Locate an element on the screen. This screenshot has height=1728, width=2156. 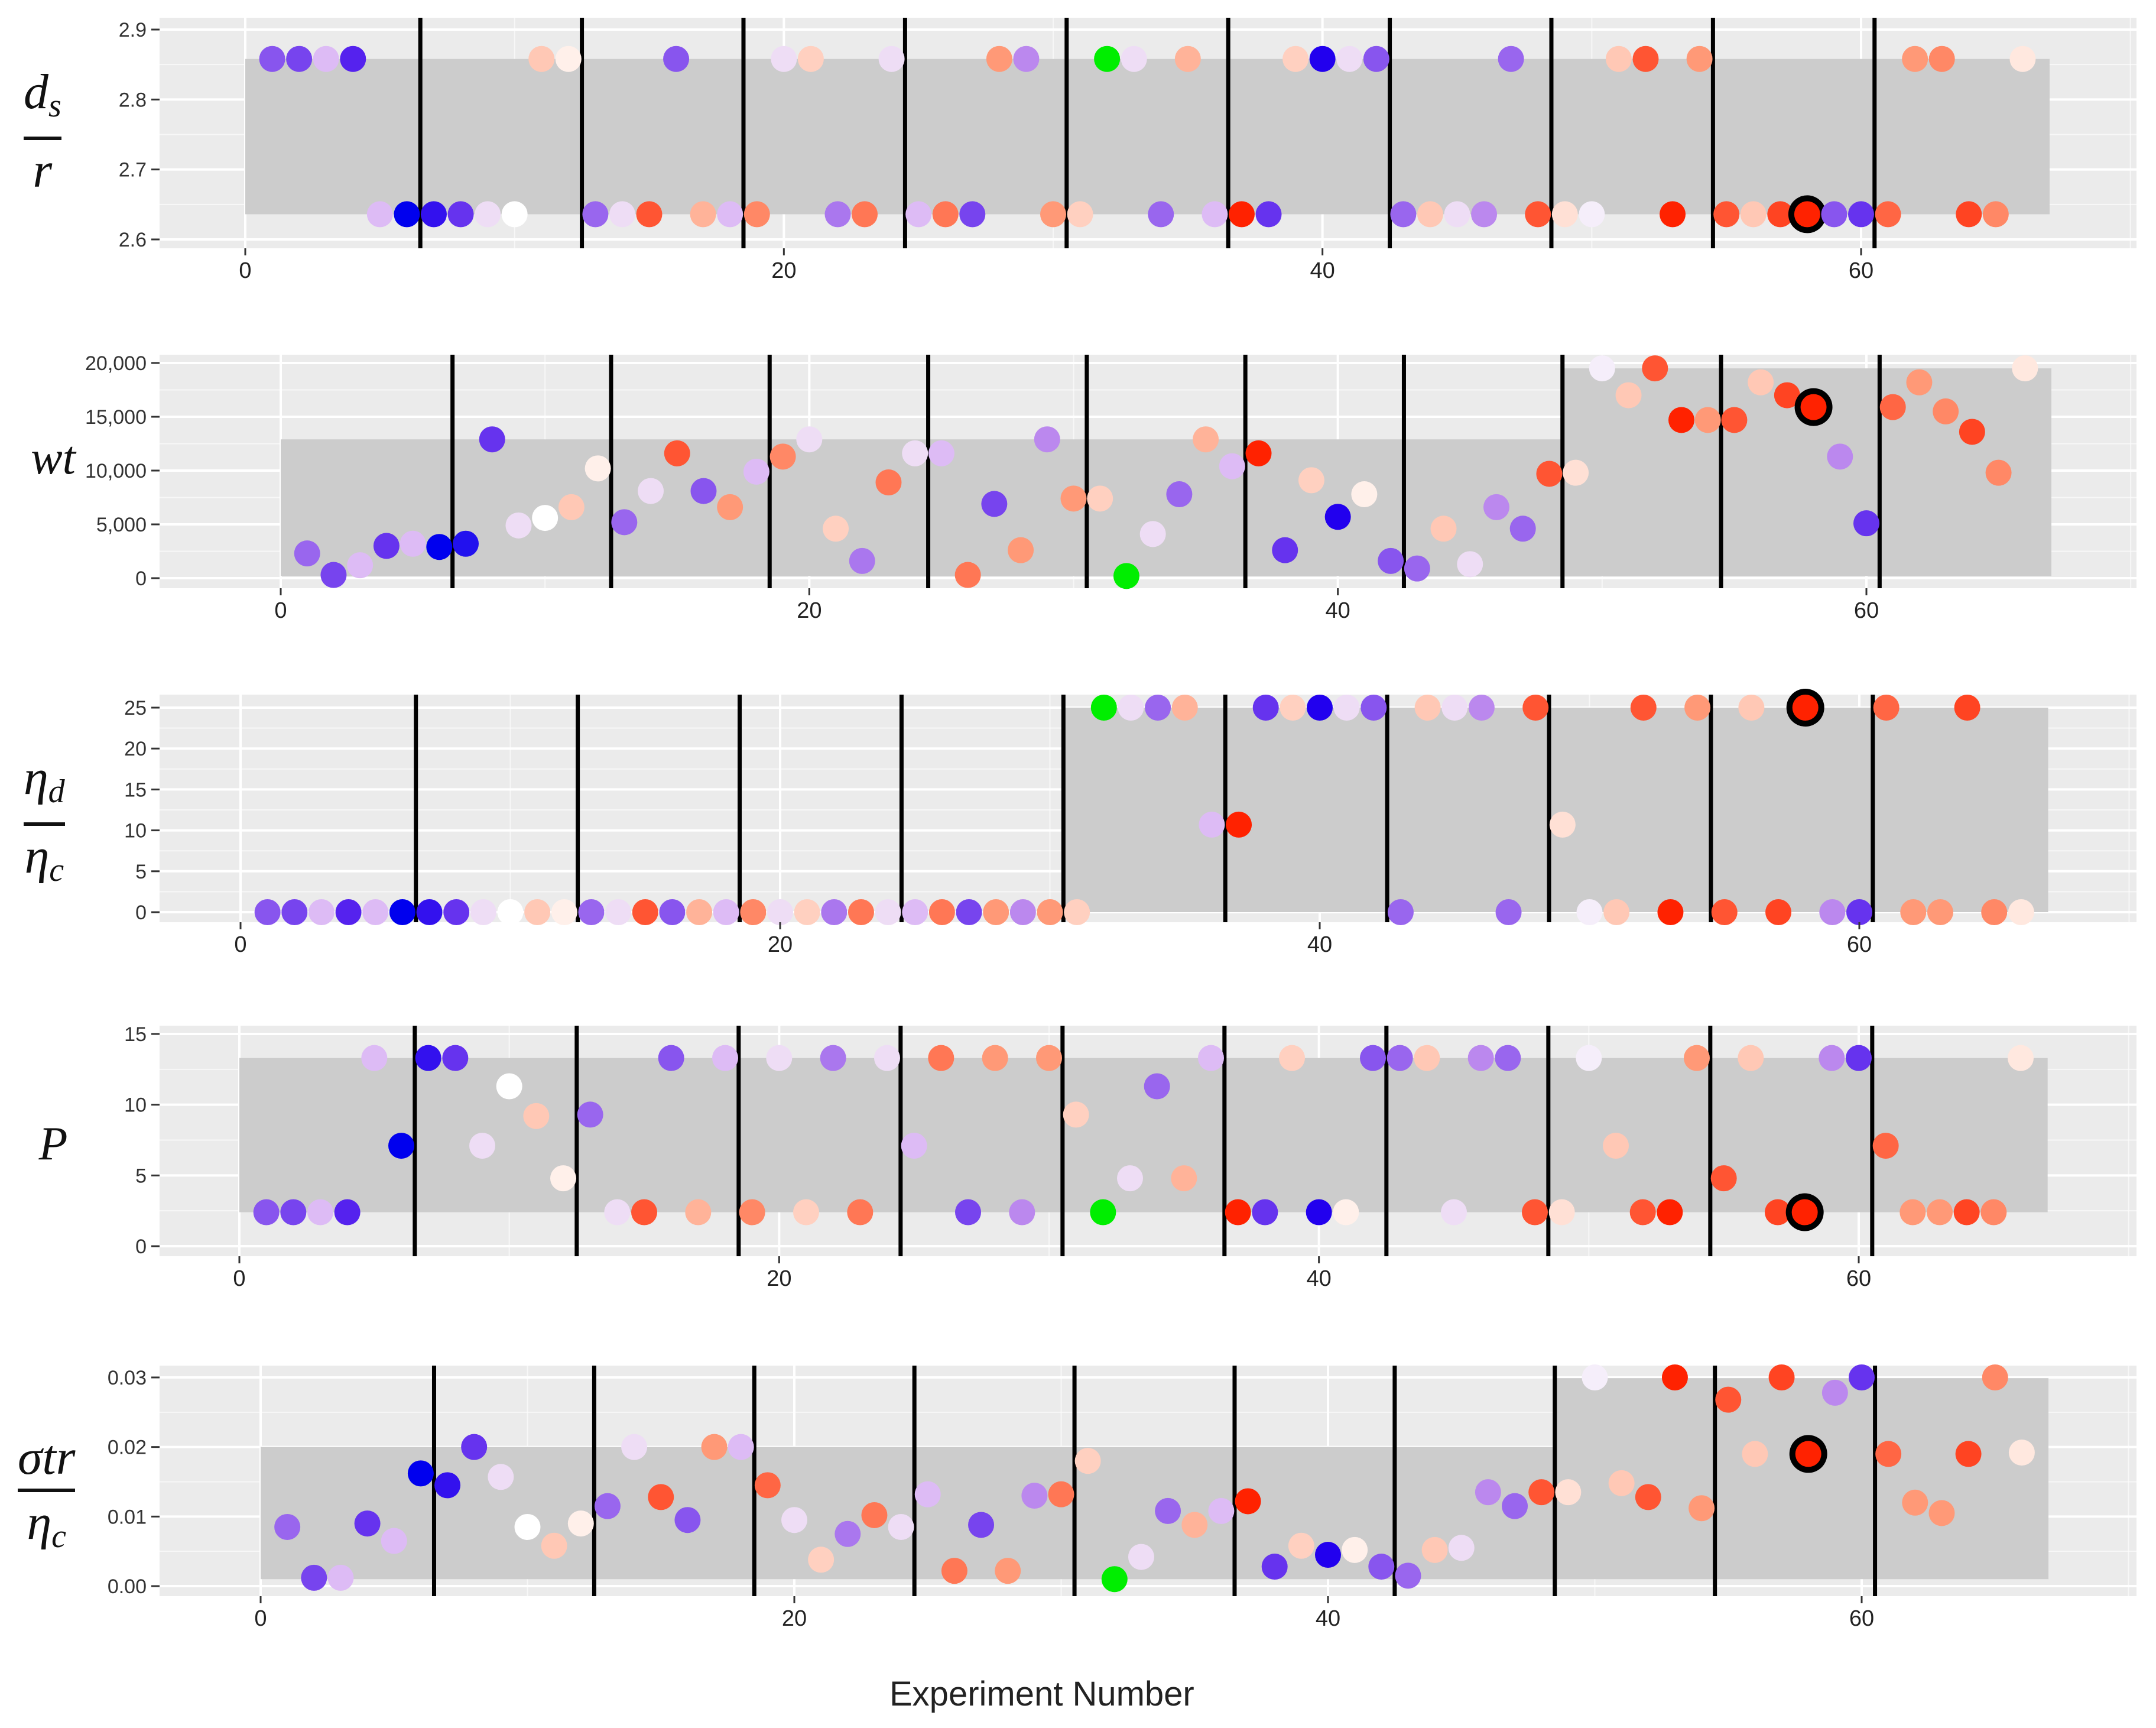
panel-4-region-band is located at coordinates (1143, 1135).